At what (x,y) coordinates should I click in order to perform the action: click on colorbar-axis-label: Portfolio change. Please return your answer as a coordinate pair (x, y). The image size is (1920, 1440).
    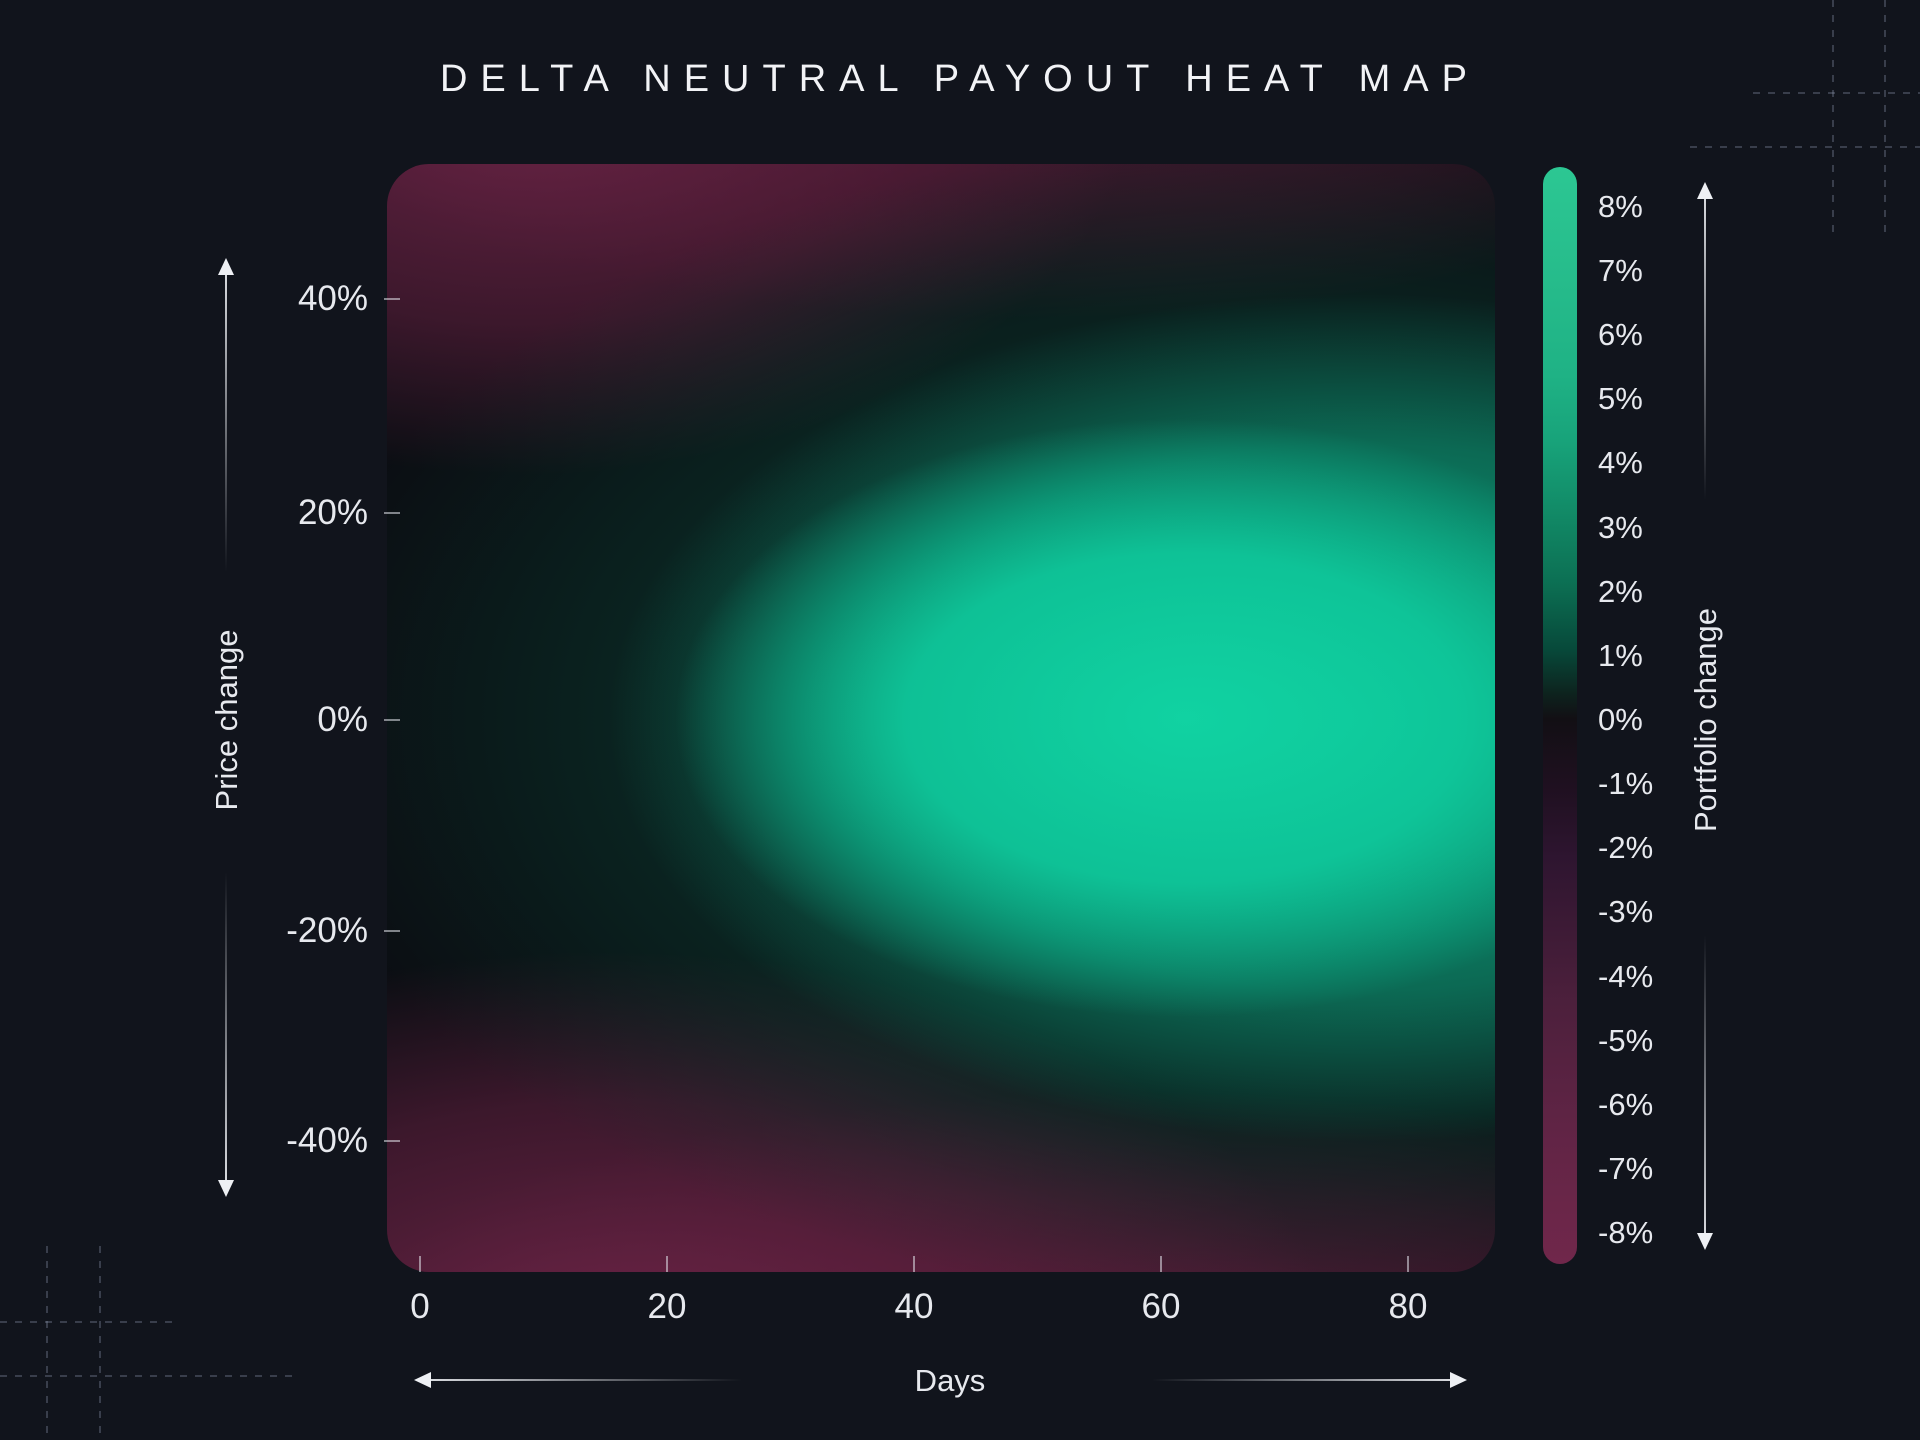
    Looking at the image, I should click on (1705, 720).